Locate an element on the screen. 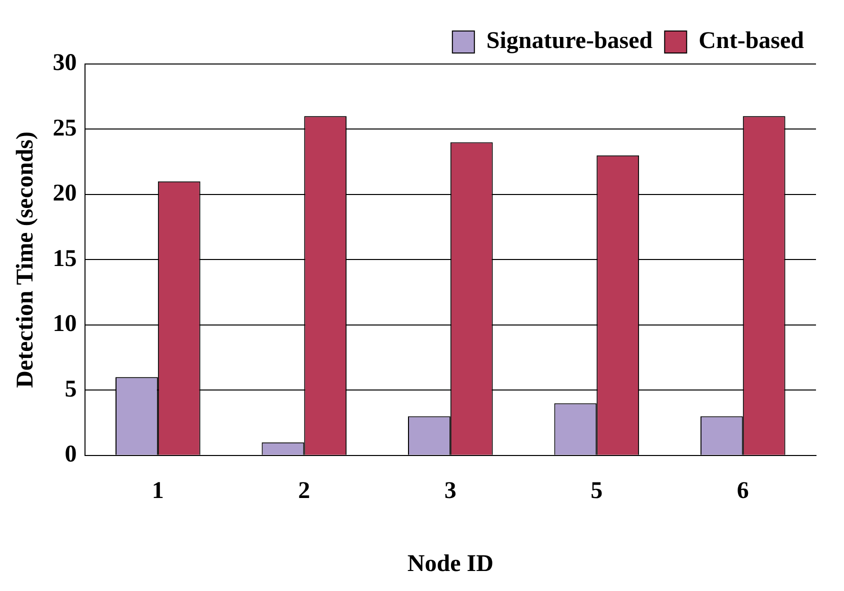 The height and width of the screenshot is (591, 844). x-tick-label: 3 is located at coordinates (450, 491).